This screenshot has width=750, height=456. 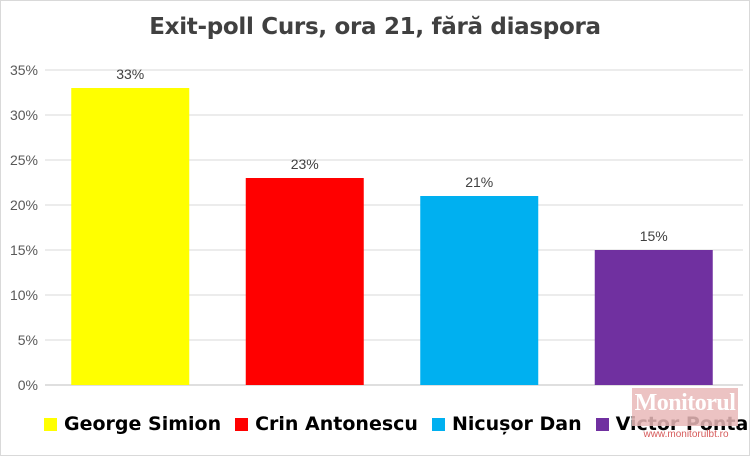 What do you see at coordinates (336, 424) in the screenshot?
I see `legend-label: Crin Antonescu` at bounding box center [336, 424].